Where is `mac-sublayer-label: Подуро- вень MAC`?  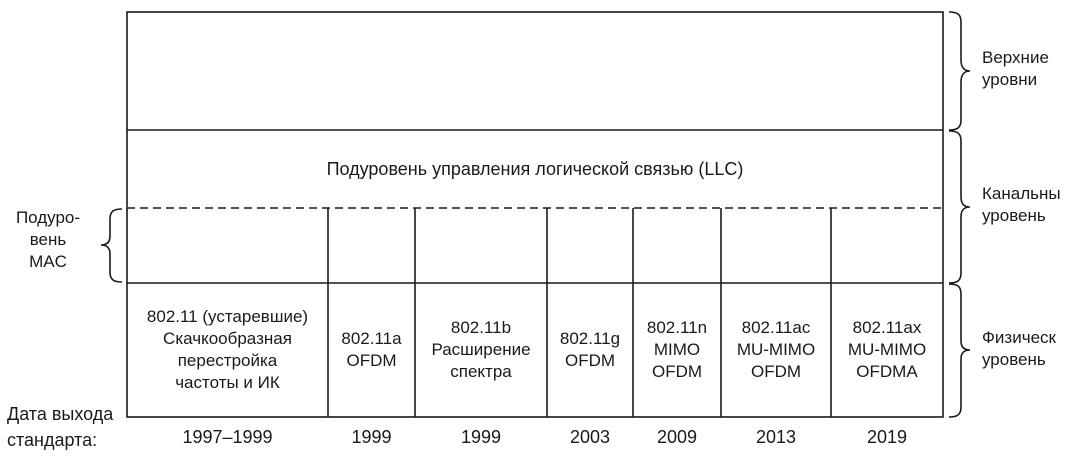 mac-sublayer-label: Подуро- вень MAC is located at coordinates (48, 239).